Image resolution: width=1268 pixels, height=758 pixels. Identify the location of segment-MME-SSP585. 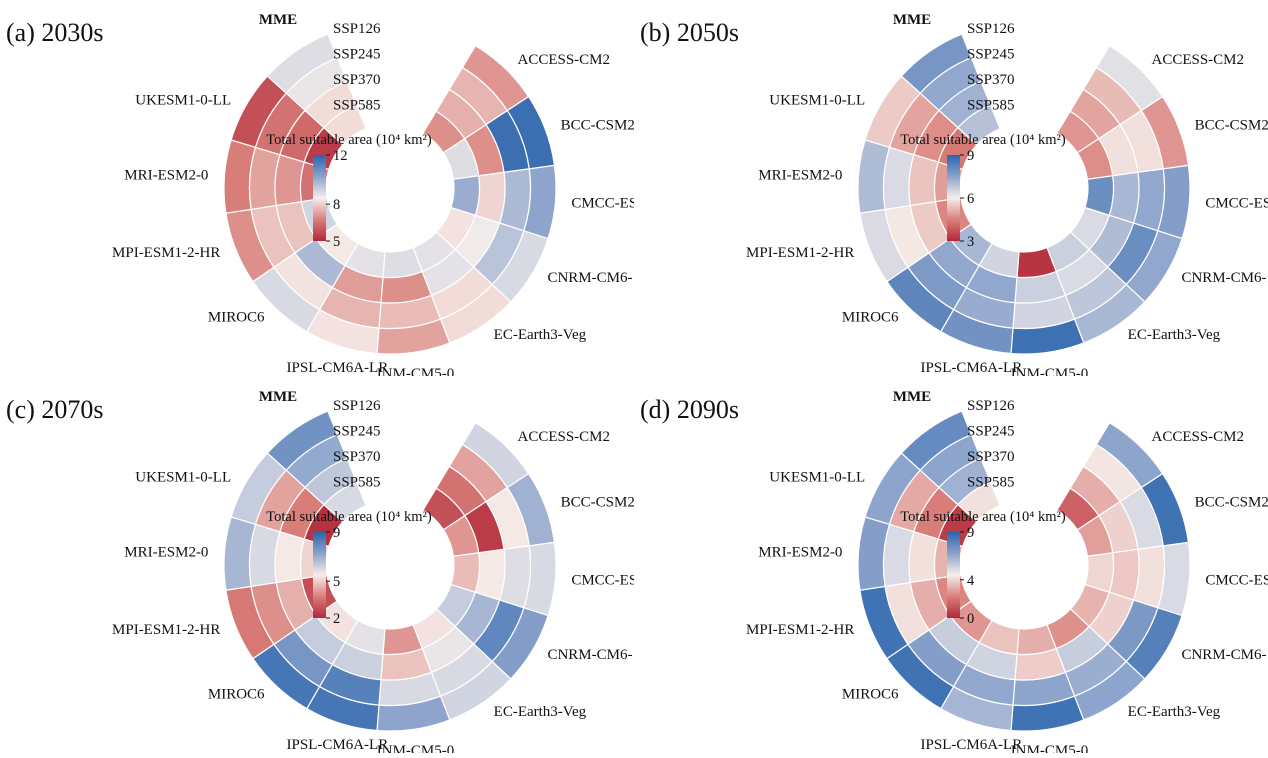
(345, 125).